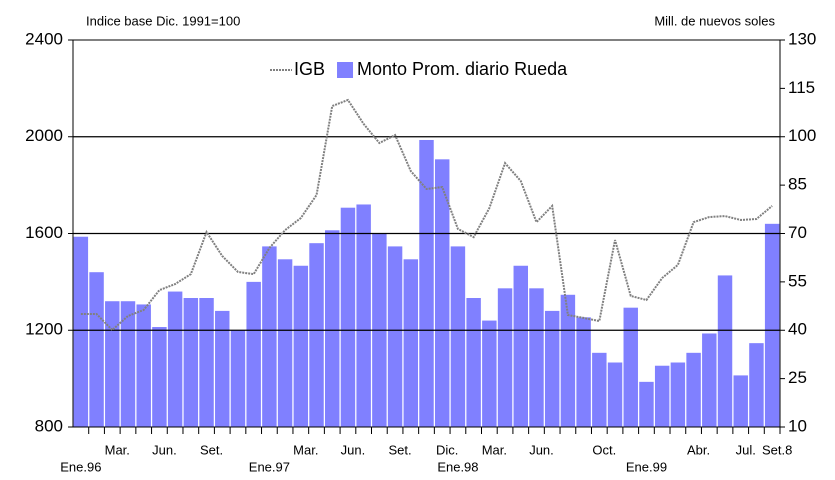 The width and height of the screenshot is (835, 480). I want to click on legend-label: Monto Prom. diario Rueda, so click(462, 69).